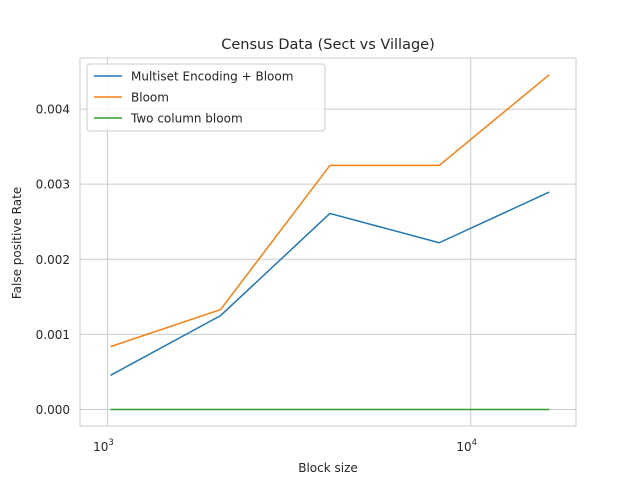 This screenshot has height=480, width=640. What do you see at coordinates (53, 110) in the screenshot?
I see `y-tick-label: 0.004` at bounding box center [53, 110].